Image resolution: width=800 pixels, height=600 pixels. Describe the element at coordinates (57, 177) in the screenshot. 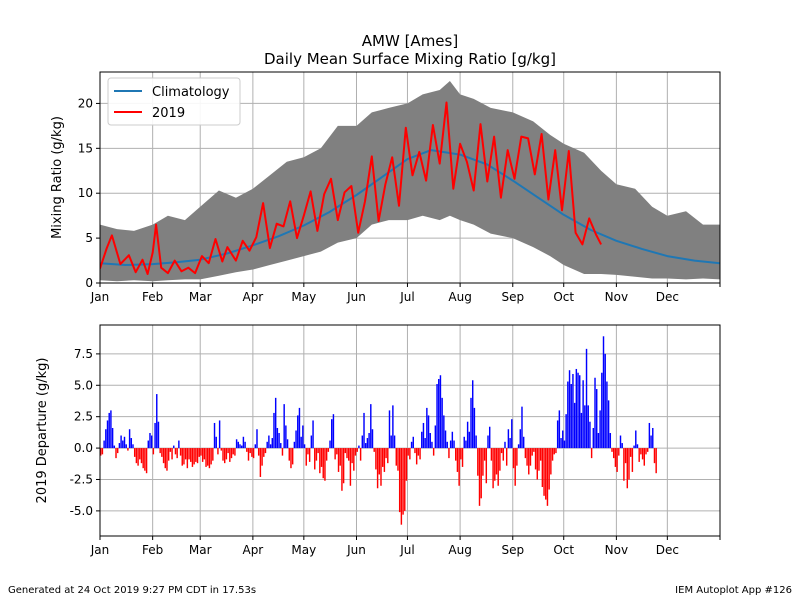

I see `y-axis-label: Mixing Ratio (g/kg)` at that location.